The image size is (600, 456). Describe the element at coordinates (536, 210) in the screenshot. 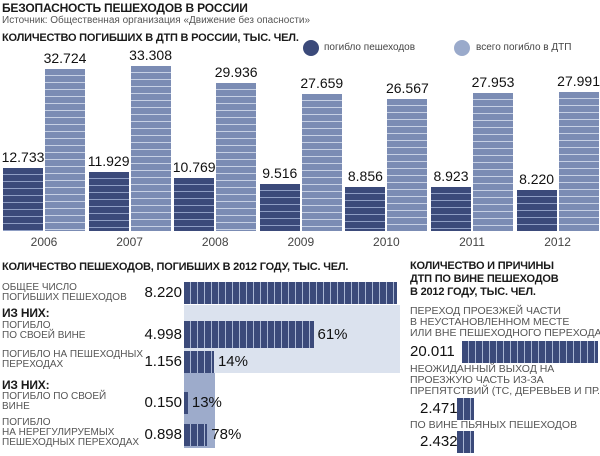

I see `bar-pedestrians-2012` at that location.